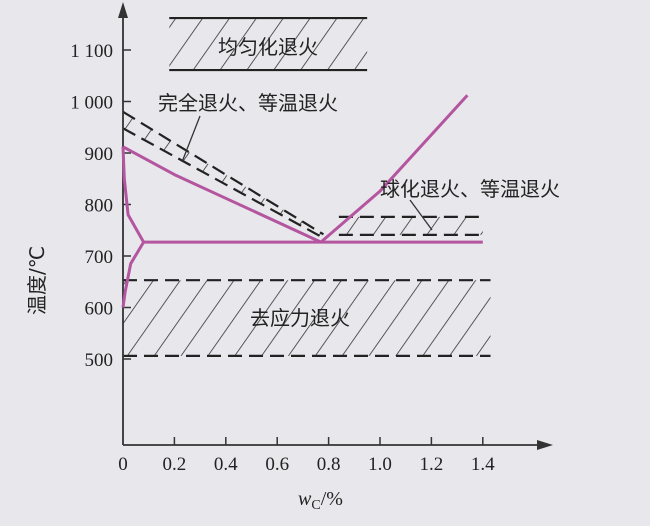 The image size is (650, 526). I want to click on region-stress-relief, so click(307, 318).